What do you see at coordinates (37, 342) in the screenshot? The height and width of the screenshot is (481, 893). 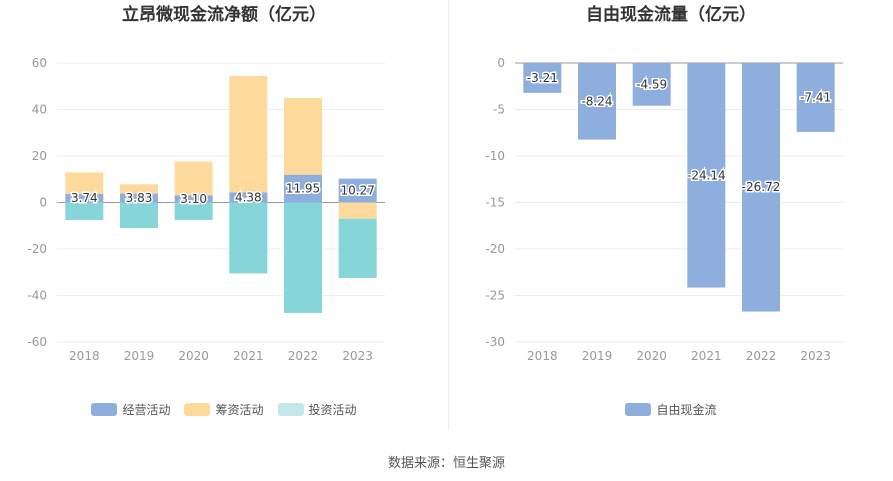 I see `y-tick-label: -60` at bounding box center [37, 342].